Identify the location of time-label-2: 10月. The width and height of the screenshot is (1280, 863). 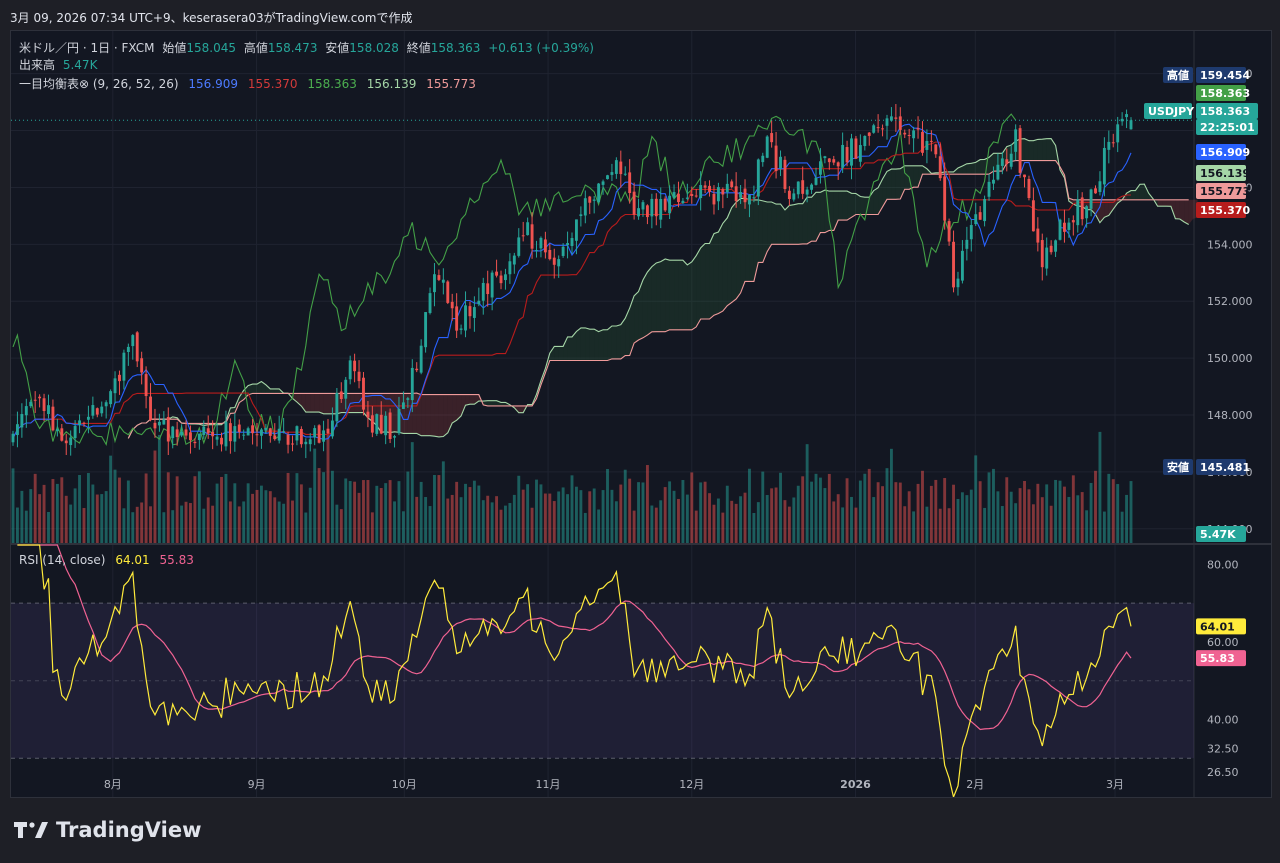
(404, 784).